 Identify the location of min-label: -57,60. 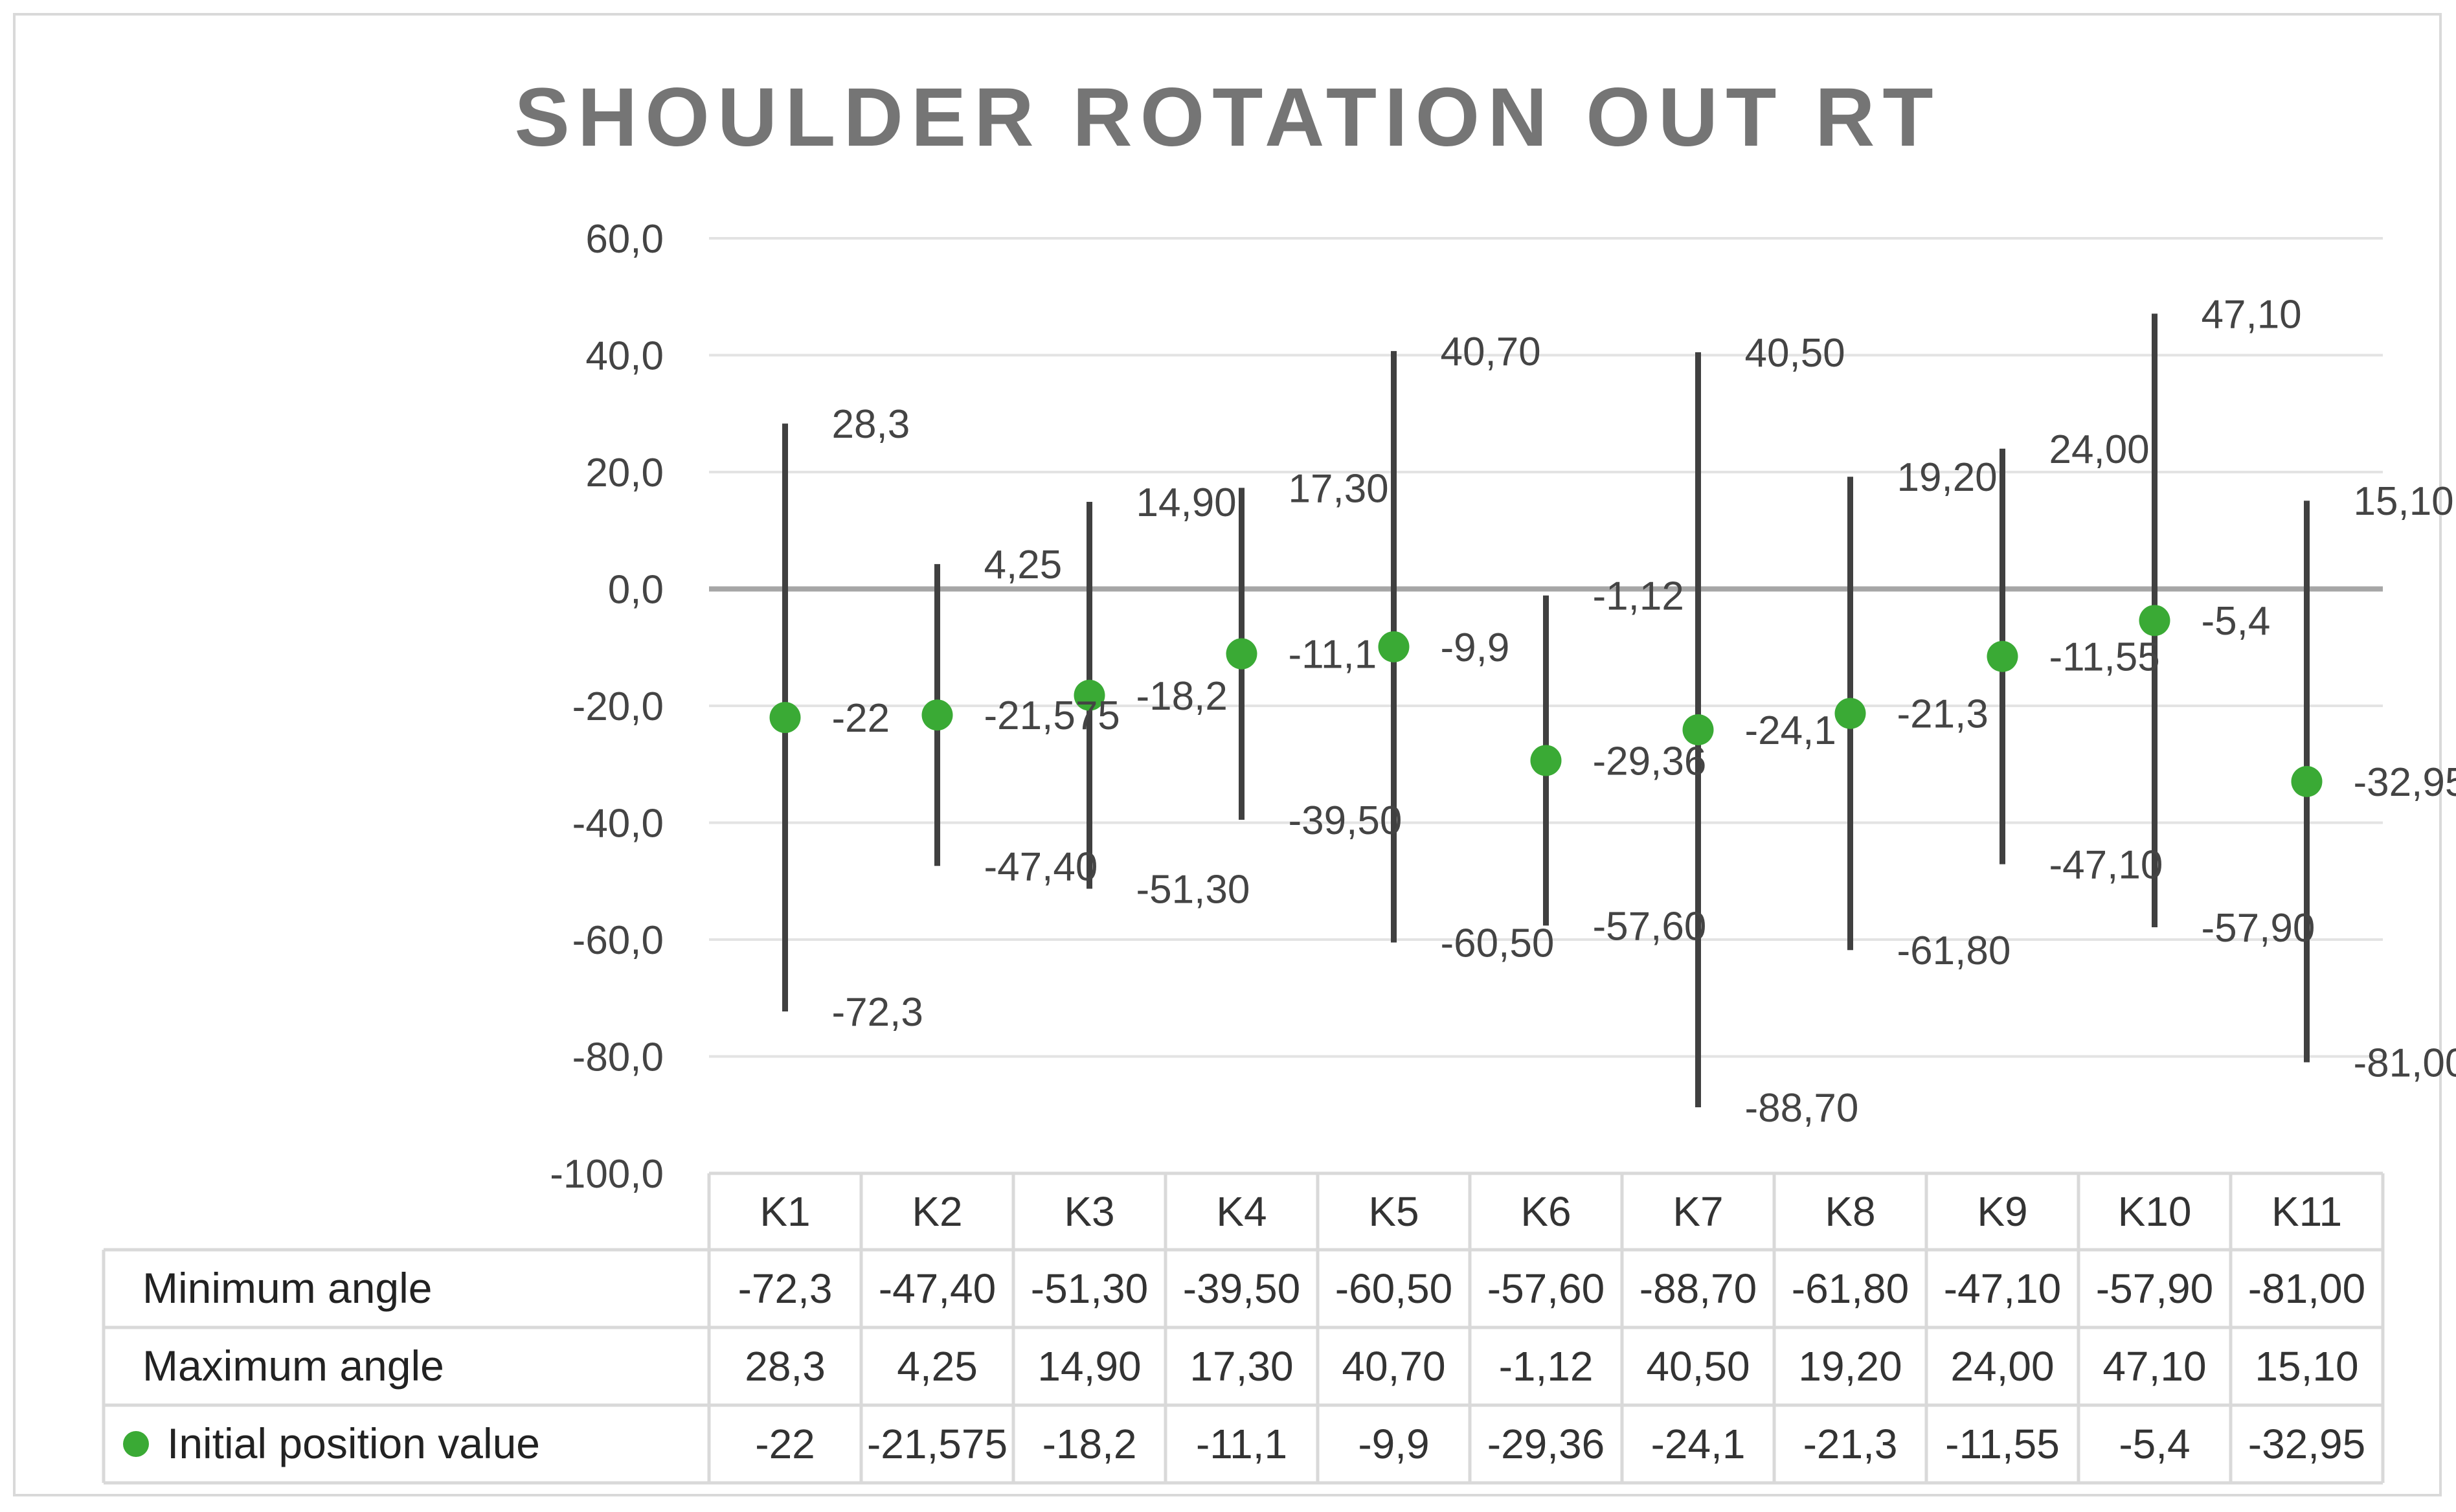
(1650, 926).